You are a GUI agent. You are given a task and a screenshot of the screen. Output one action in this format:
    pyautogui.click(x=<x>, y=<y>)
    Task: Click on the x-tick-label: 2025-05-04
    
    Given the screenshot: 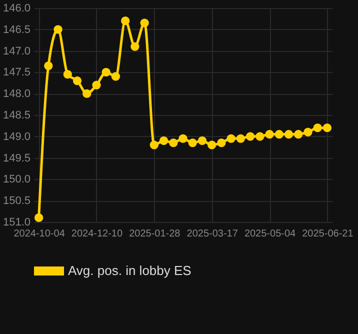 What is the action you would take?
    pyautogui.click(x=270, y=234)
    